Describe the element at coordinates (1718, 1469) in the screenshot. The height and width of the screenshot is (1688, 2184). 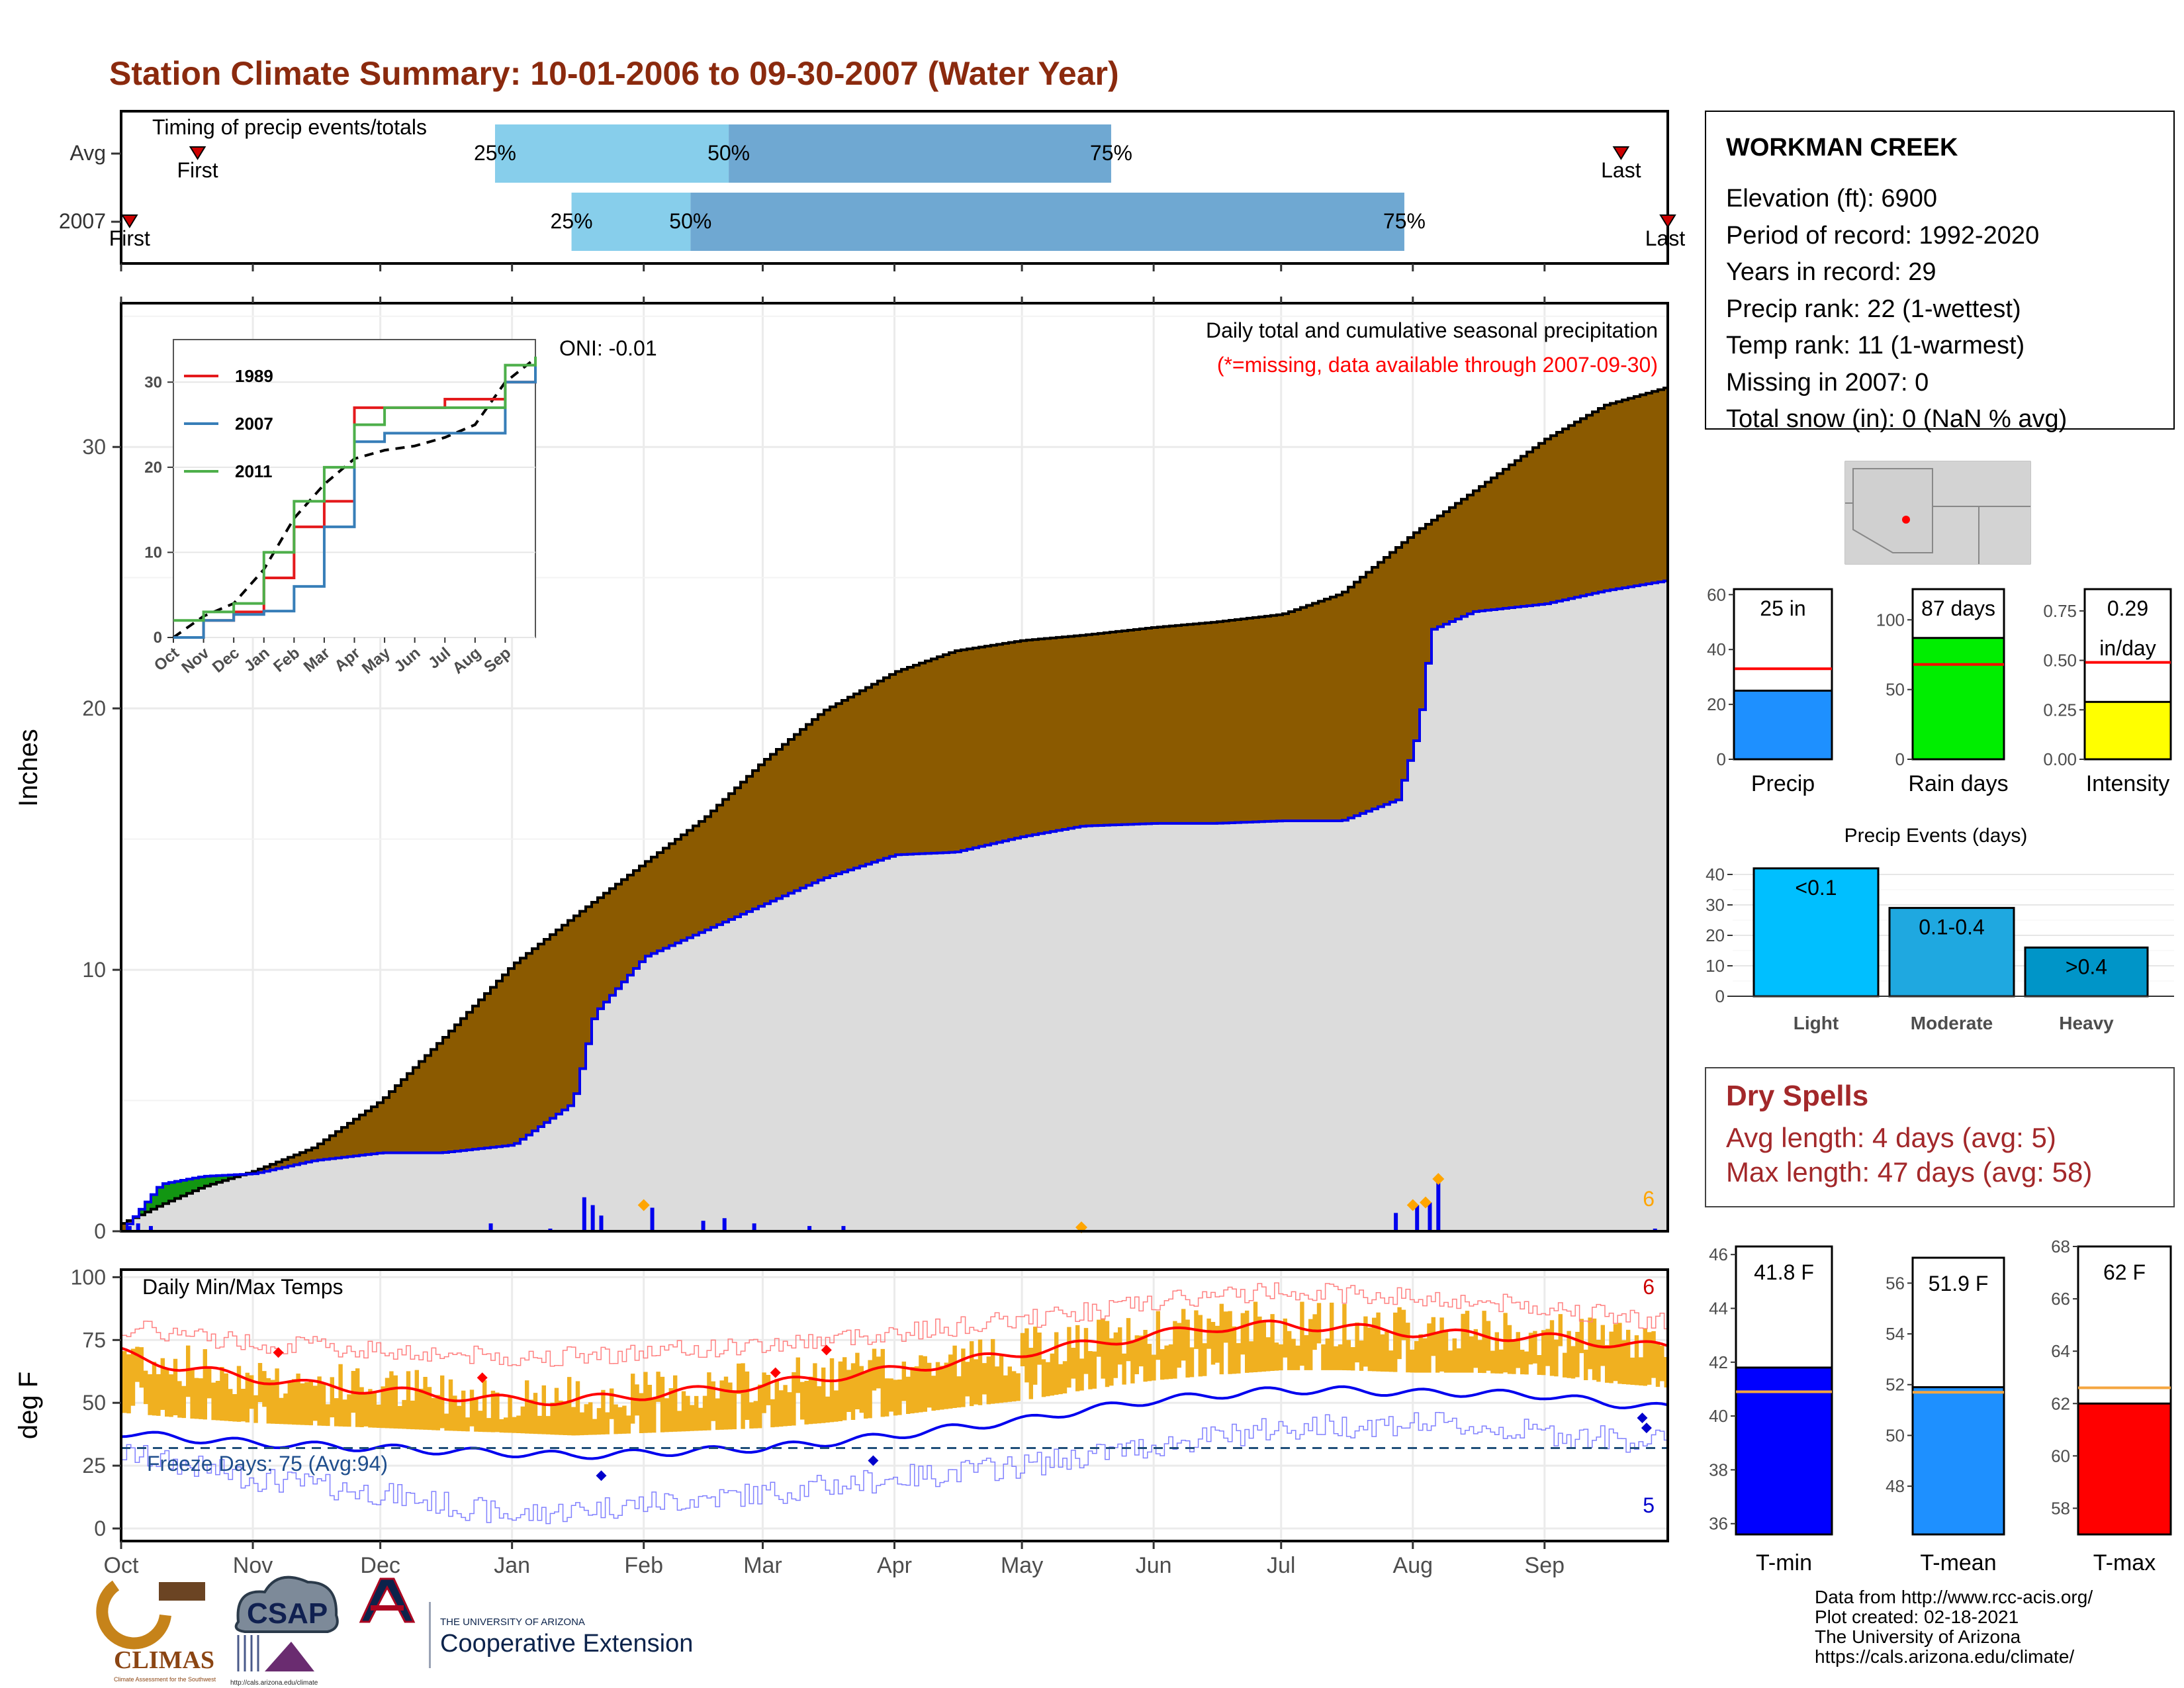
I see `temp-bar-tick-label-T-min-1: 38` at that location.